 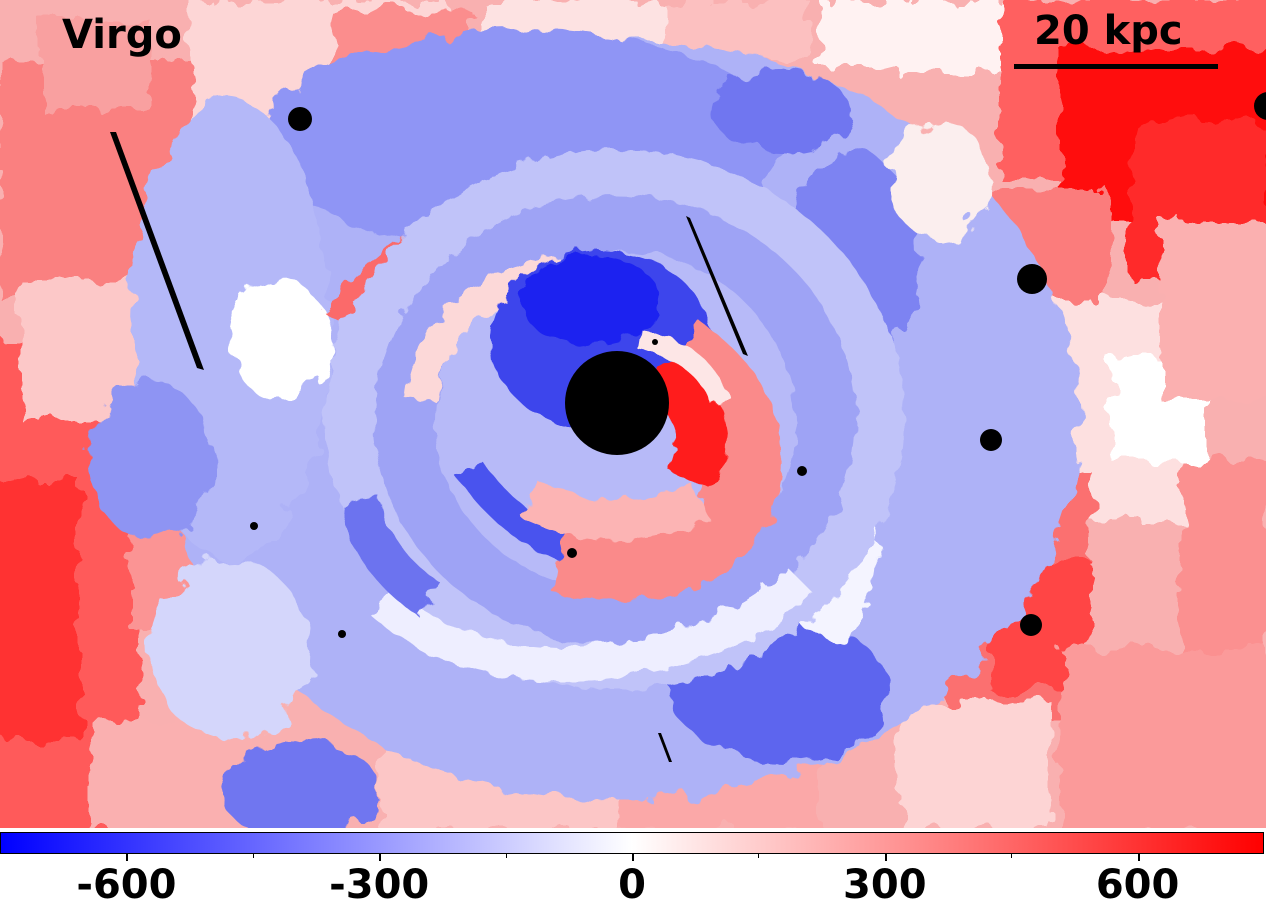 I want to click on scale-bar, so click(x=1116, y=66).